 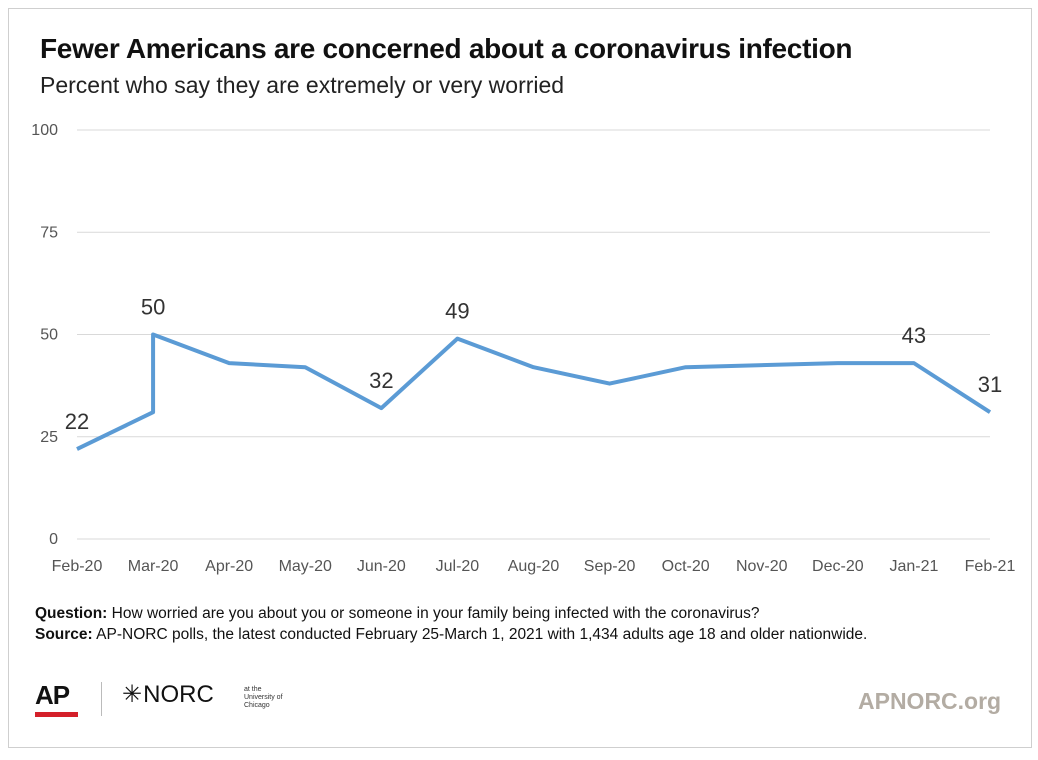 I want to click on x-tick-label: Nov-20, so click(x=762, y=566).